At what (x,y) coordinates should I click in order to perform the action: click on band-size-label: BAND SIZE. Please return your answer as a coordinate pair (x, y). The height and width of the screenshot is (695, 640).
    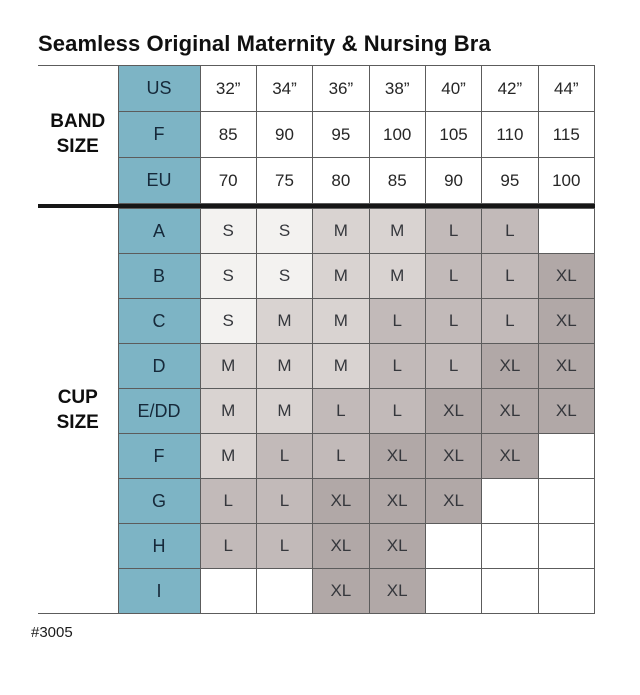
    Looking at the image, I should click on (78, 134).